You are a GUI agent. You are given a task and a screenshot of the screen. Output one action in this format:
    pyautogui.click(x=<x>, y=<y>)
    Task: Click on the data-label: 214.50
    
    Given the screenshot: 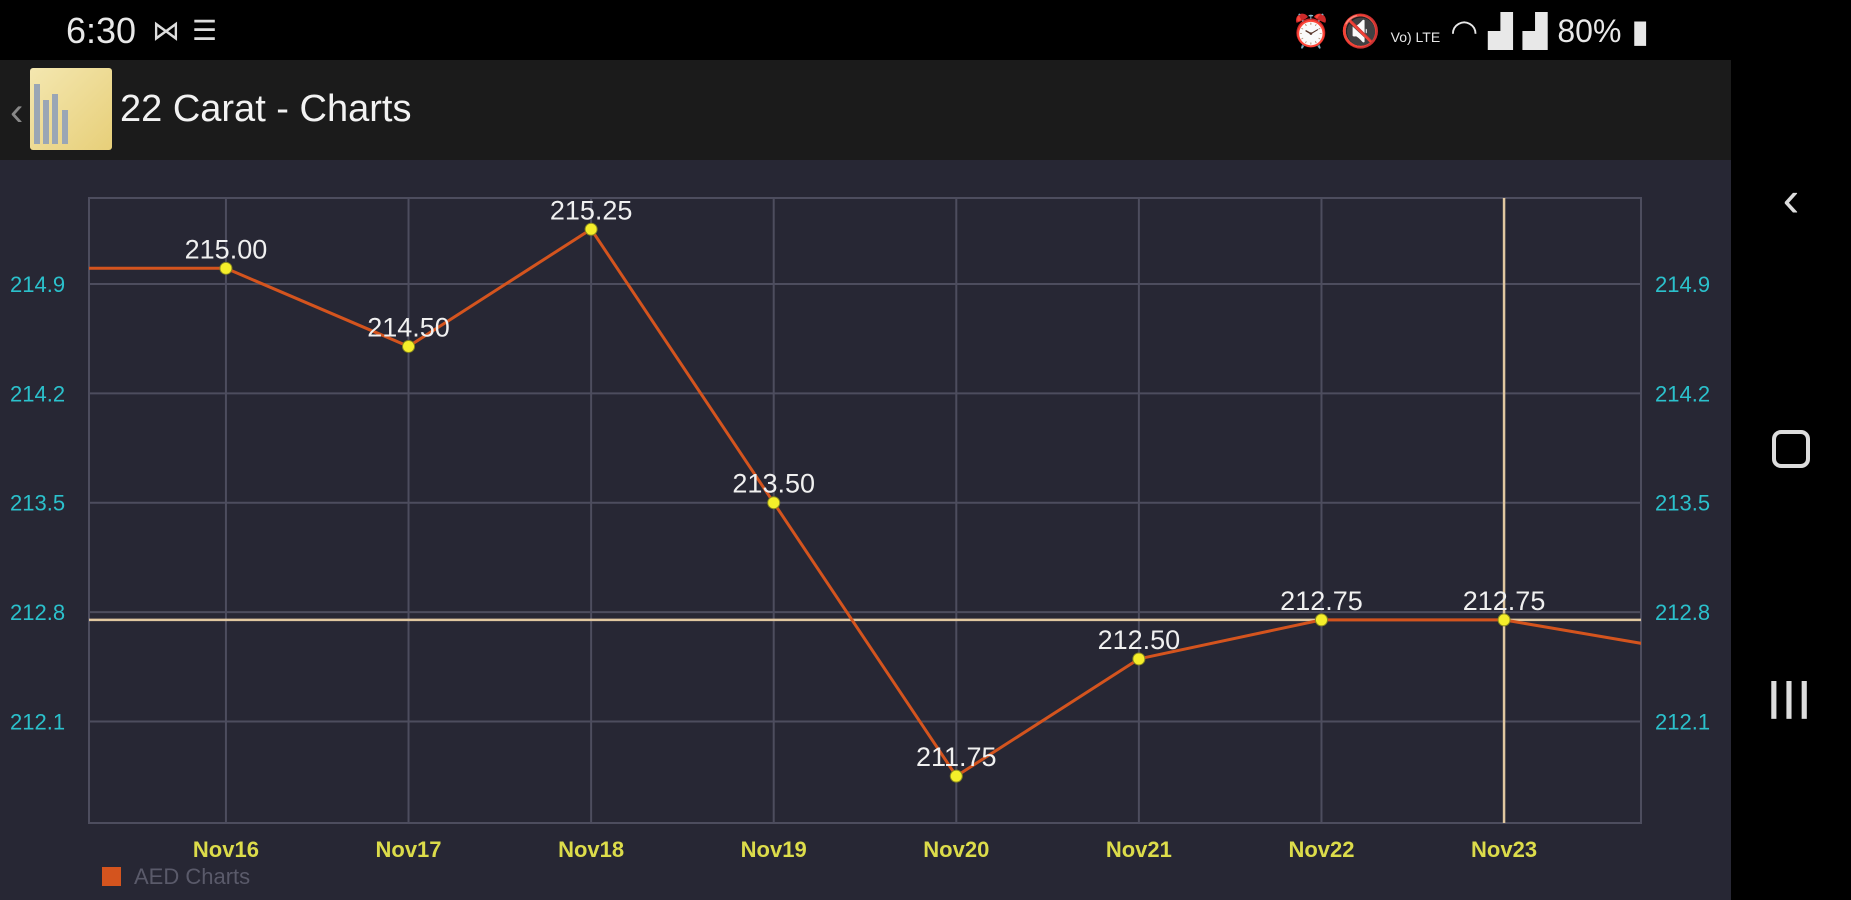 What is the action you would take?
    pyautogui.click(x=408, y=327)
    